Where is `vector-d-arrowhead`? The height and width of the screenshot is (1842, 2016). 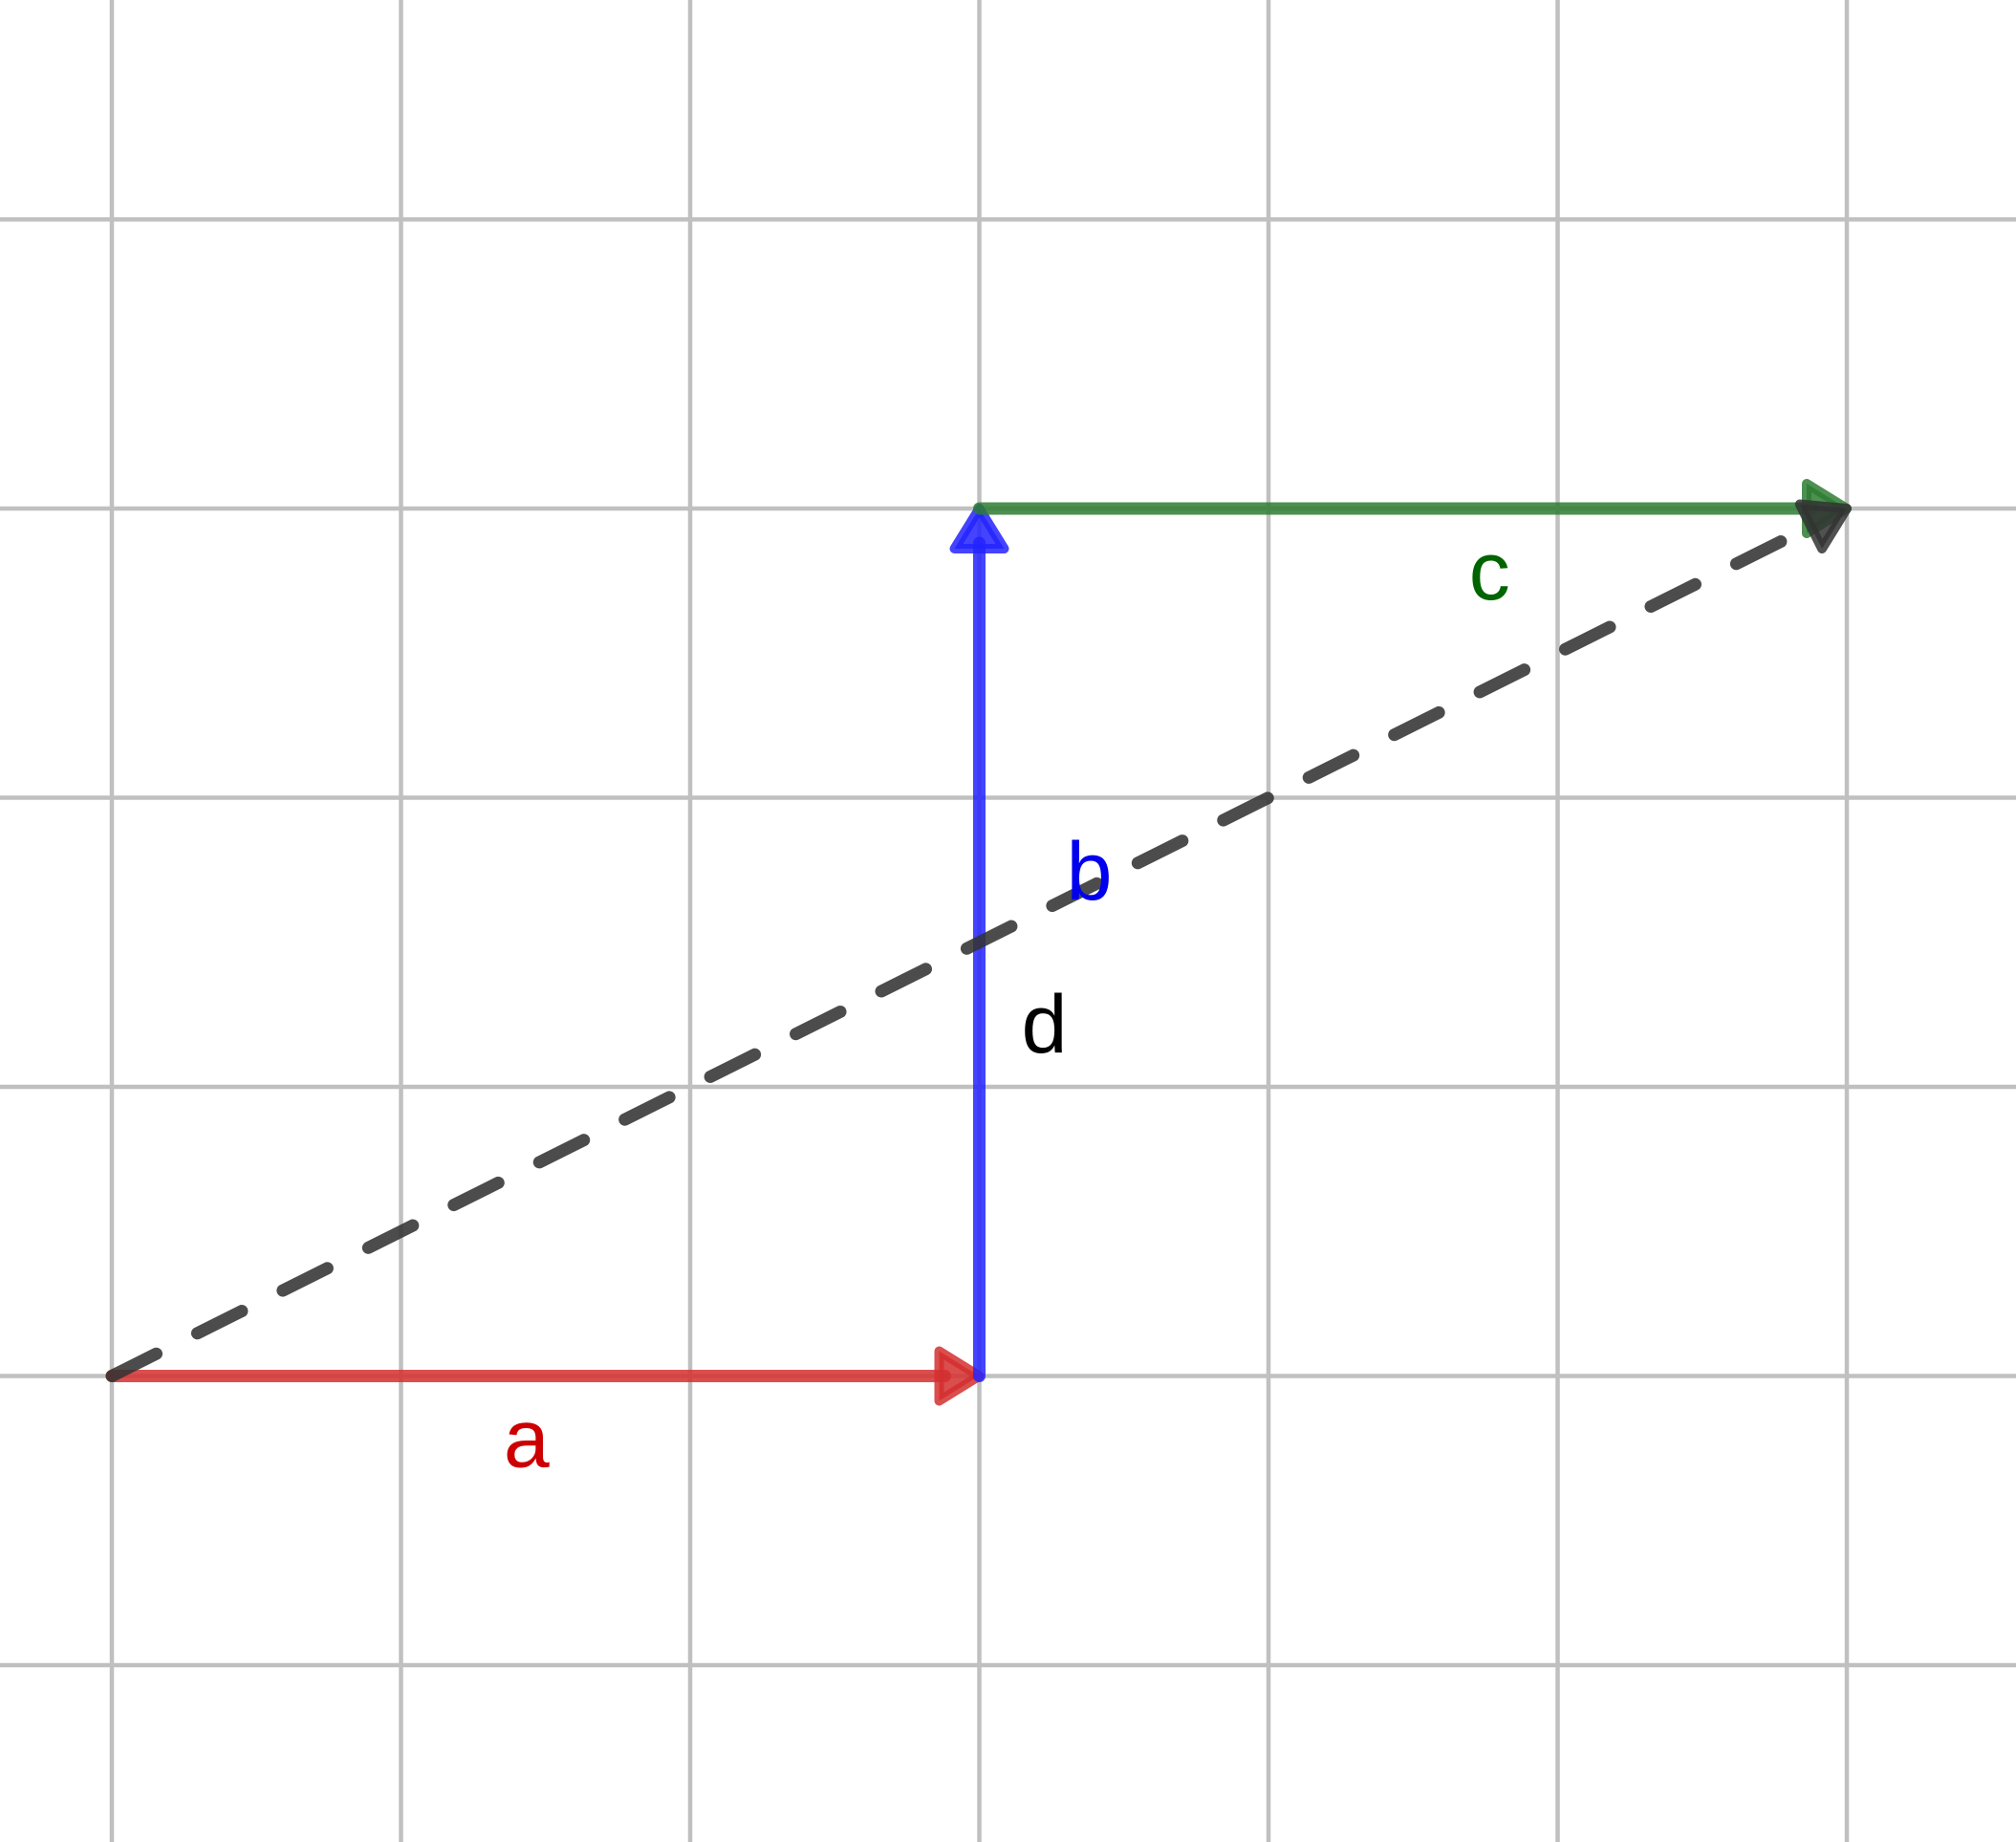
vector-d-arrowhead is located at coordinates (1823, 526).